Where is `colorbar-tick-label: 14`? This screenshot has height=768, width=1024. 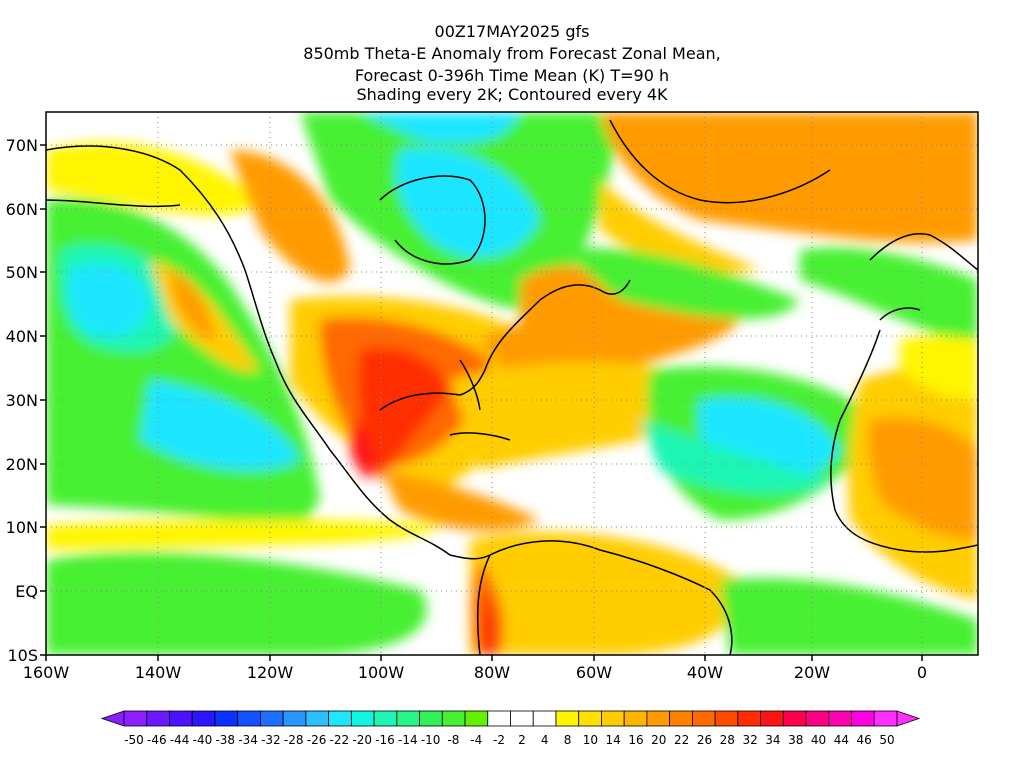 colorbar-tick-label: 14 is located at coordinates (613, 740).